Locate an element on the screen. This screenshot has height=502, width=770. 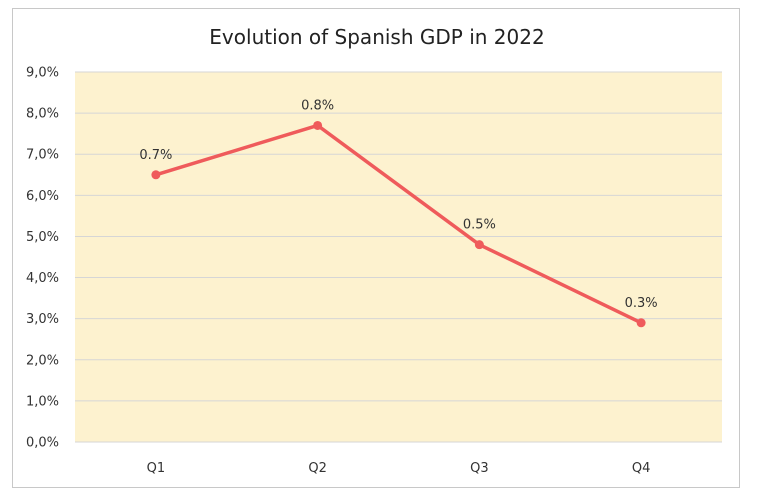
data-label: 0.3% is located at coordinates (641, 303).